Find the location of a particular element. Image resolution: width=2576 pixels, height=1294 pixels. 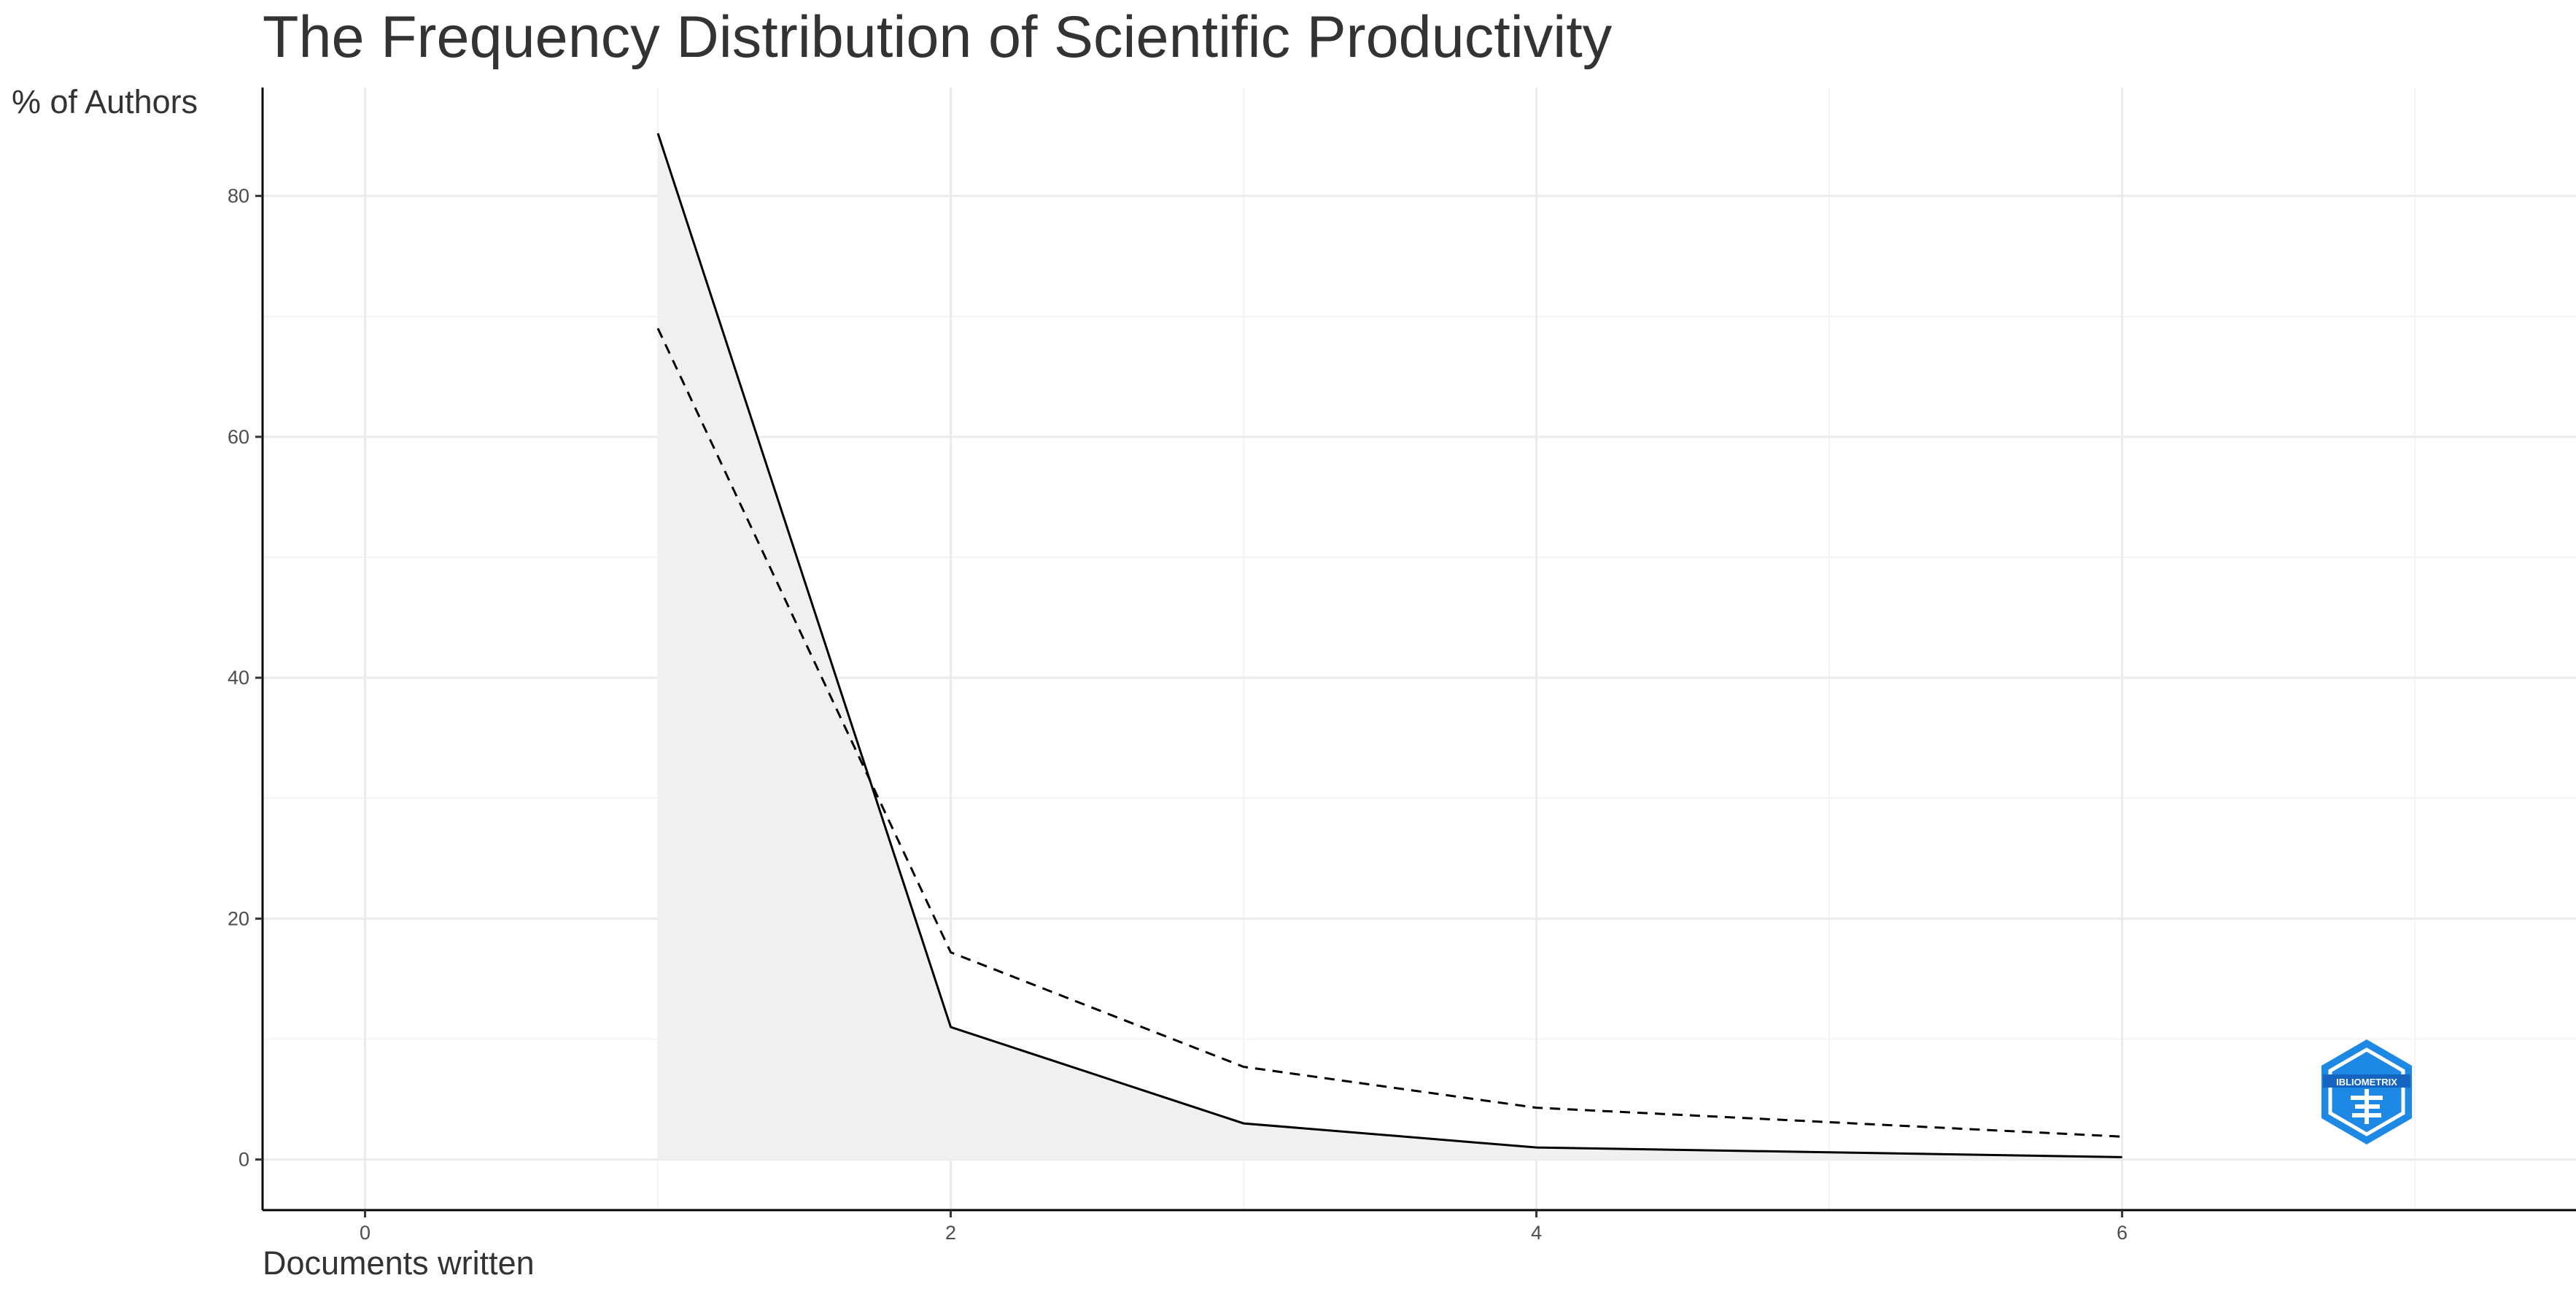

logo-inner-hexagon is located at coordinates (2367, 1091).